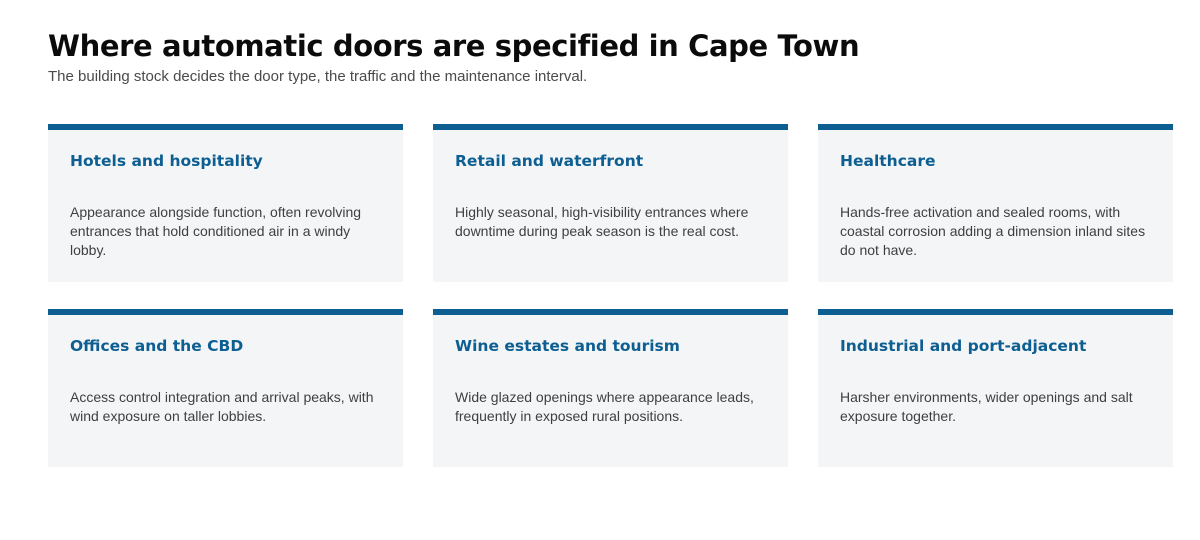  What do you see at coordinates (567, 346) in the screenshot?
I see `card-title: Wine estates and tourism` at bounding box center [567, 346].